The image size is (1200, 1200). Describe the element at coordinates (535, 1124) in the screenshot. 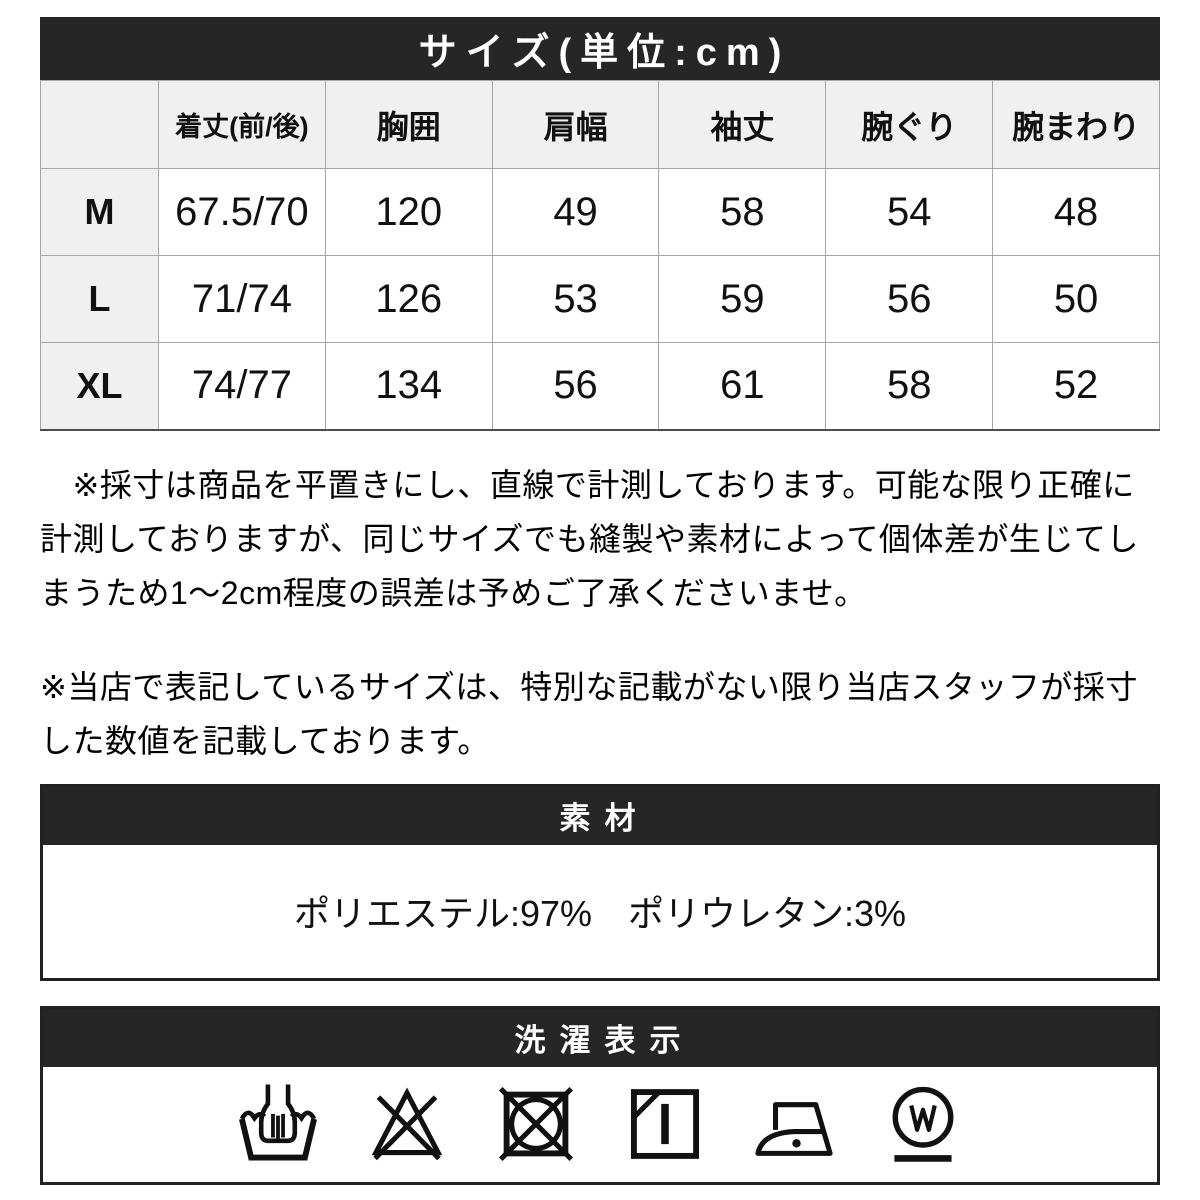

I see `do-not-tumble-dry-icon` at that location.